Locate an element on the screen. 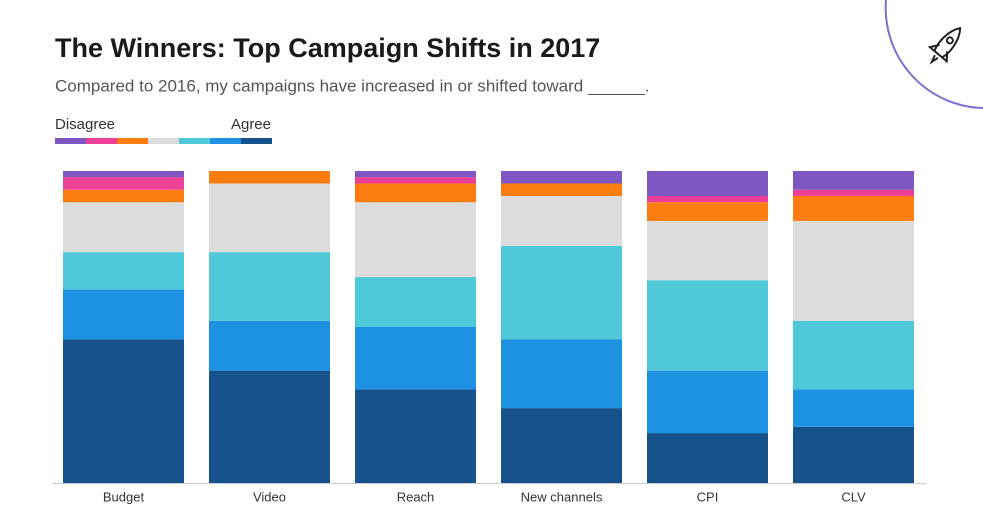  x-tick-label: Budget is located at coordinates (124, 496).